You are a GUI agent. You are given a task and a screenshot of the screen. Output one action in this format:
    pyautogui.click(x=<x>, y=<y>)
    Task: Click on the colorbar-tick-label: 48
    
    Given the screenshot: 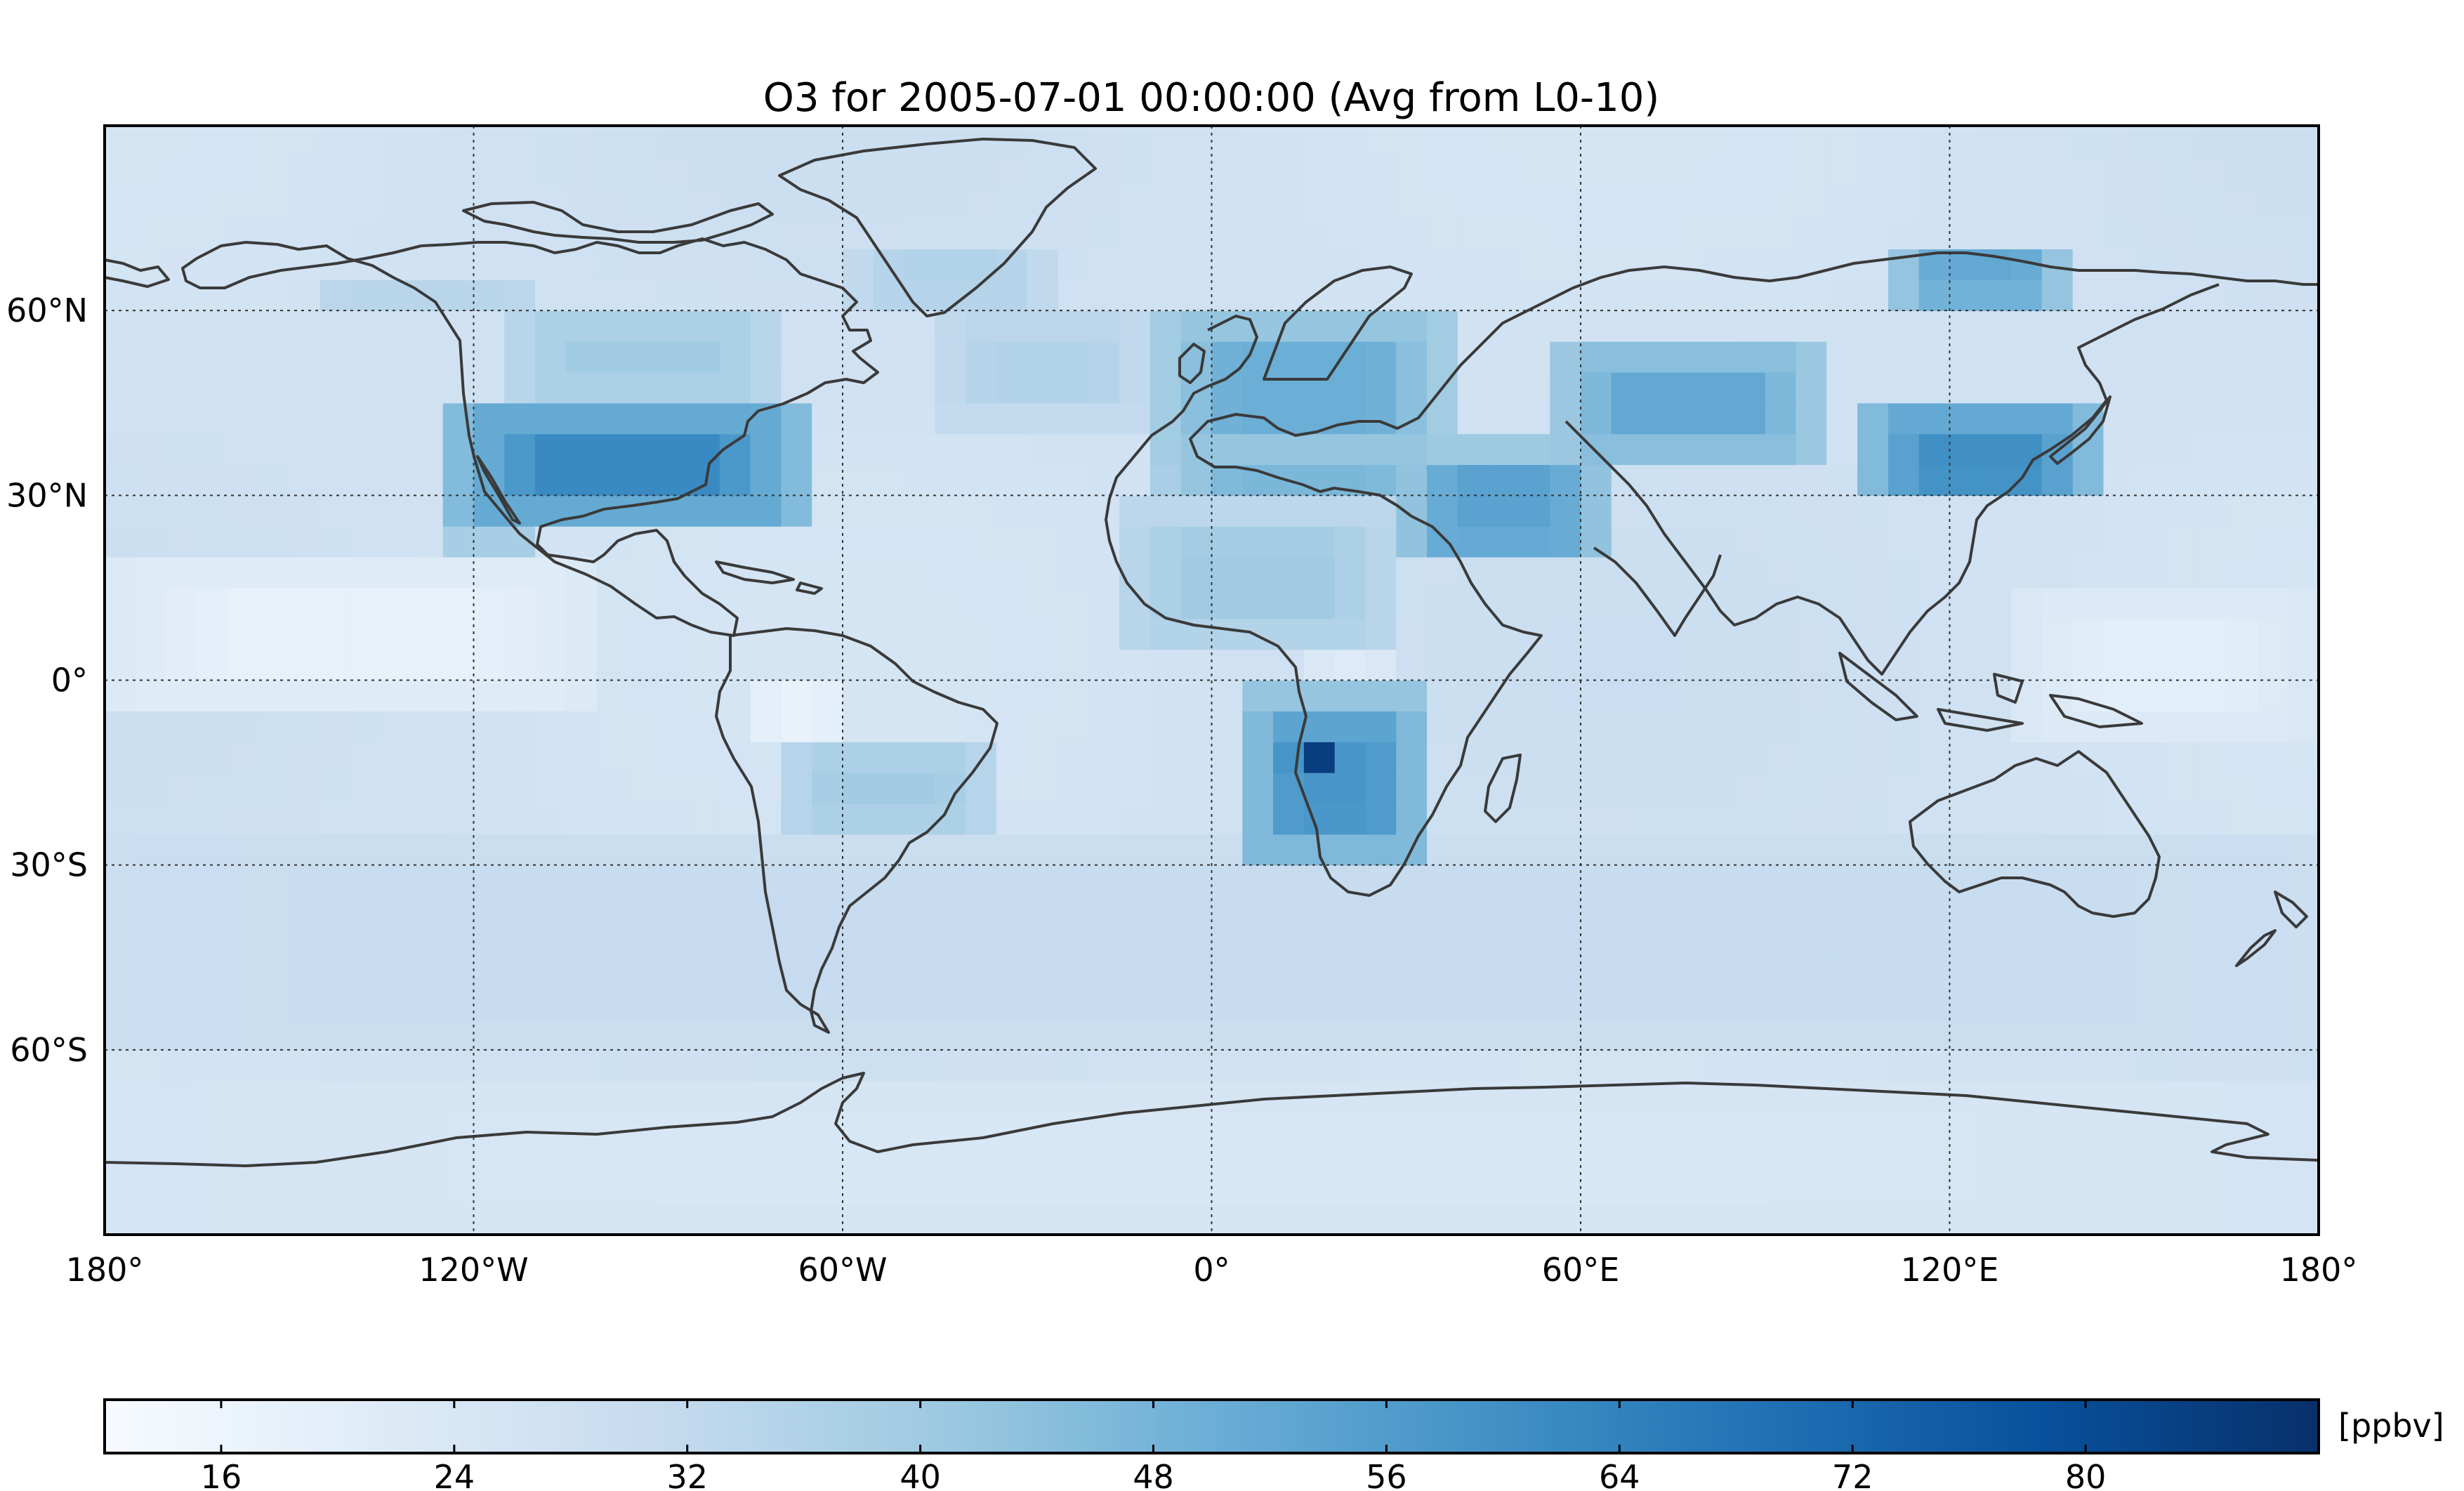 What is the action you would take?
    pyautogui.click(x=1153, y=1474)
    